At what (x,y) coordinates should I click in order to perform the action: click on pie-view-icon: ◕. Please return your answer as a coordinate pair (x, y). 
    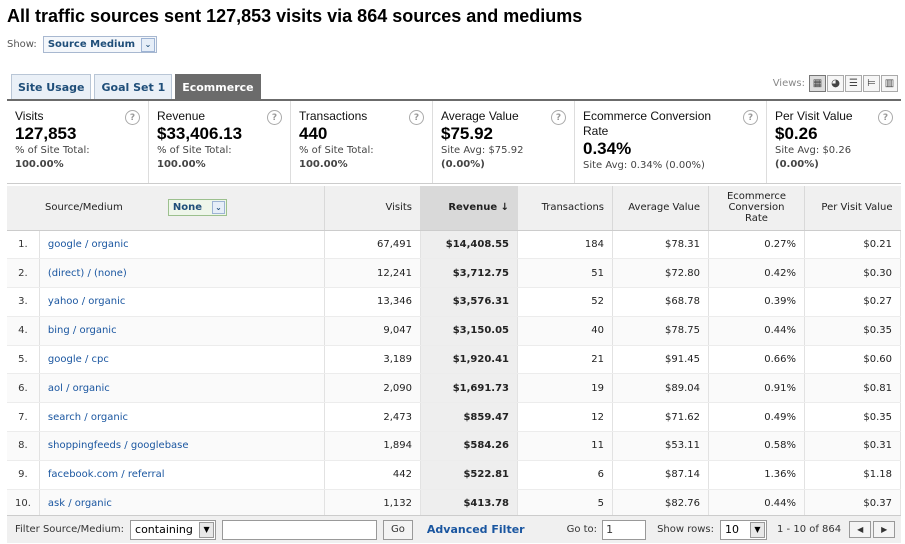
    Looking at the image, I should click on (835, 83).